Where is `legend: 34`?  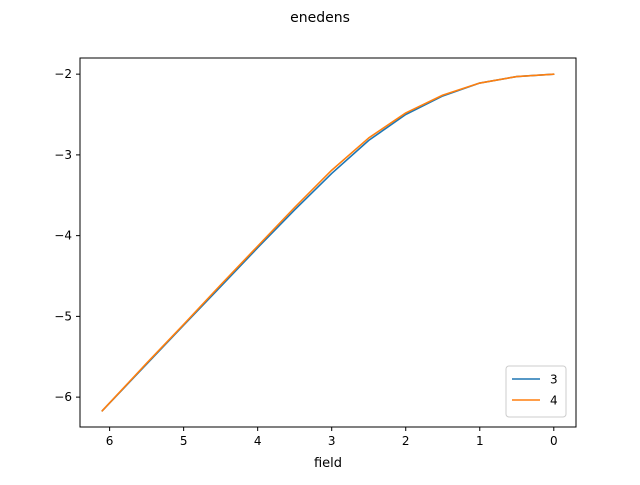
legend: 34 is located at coordinates (536, 391).